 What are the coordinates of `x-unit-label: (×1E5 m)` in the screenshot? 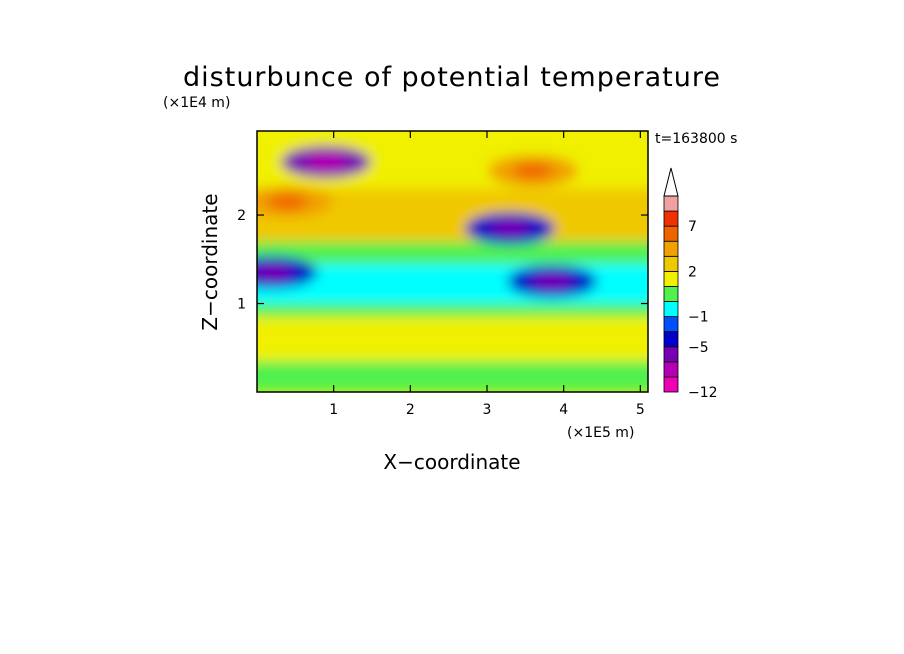 It's located at (600, 433).